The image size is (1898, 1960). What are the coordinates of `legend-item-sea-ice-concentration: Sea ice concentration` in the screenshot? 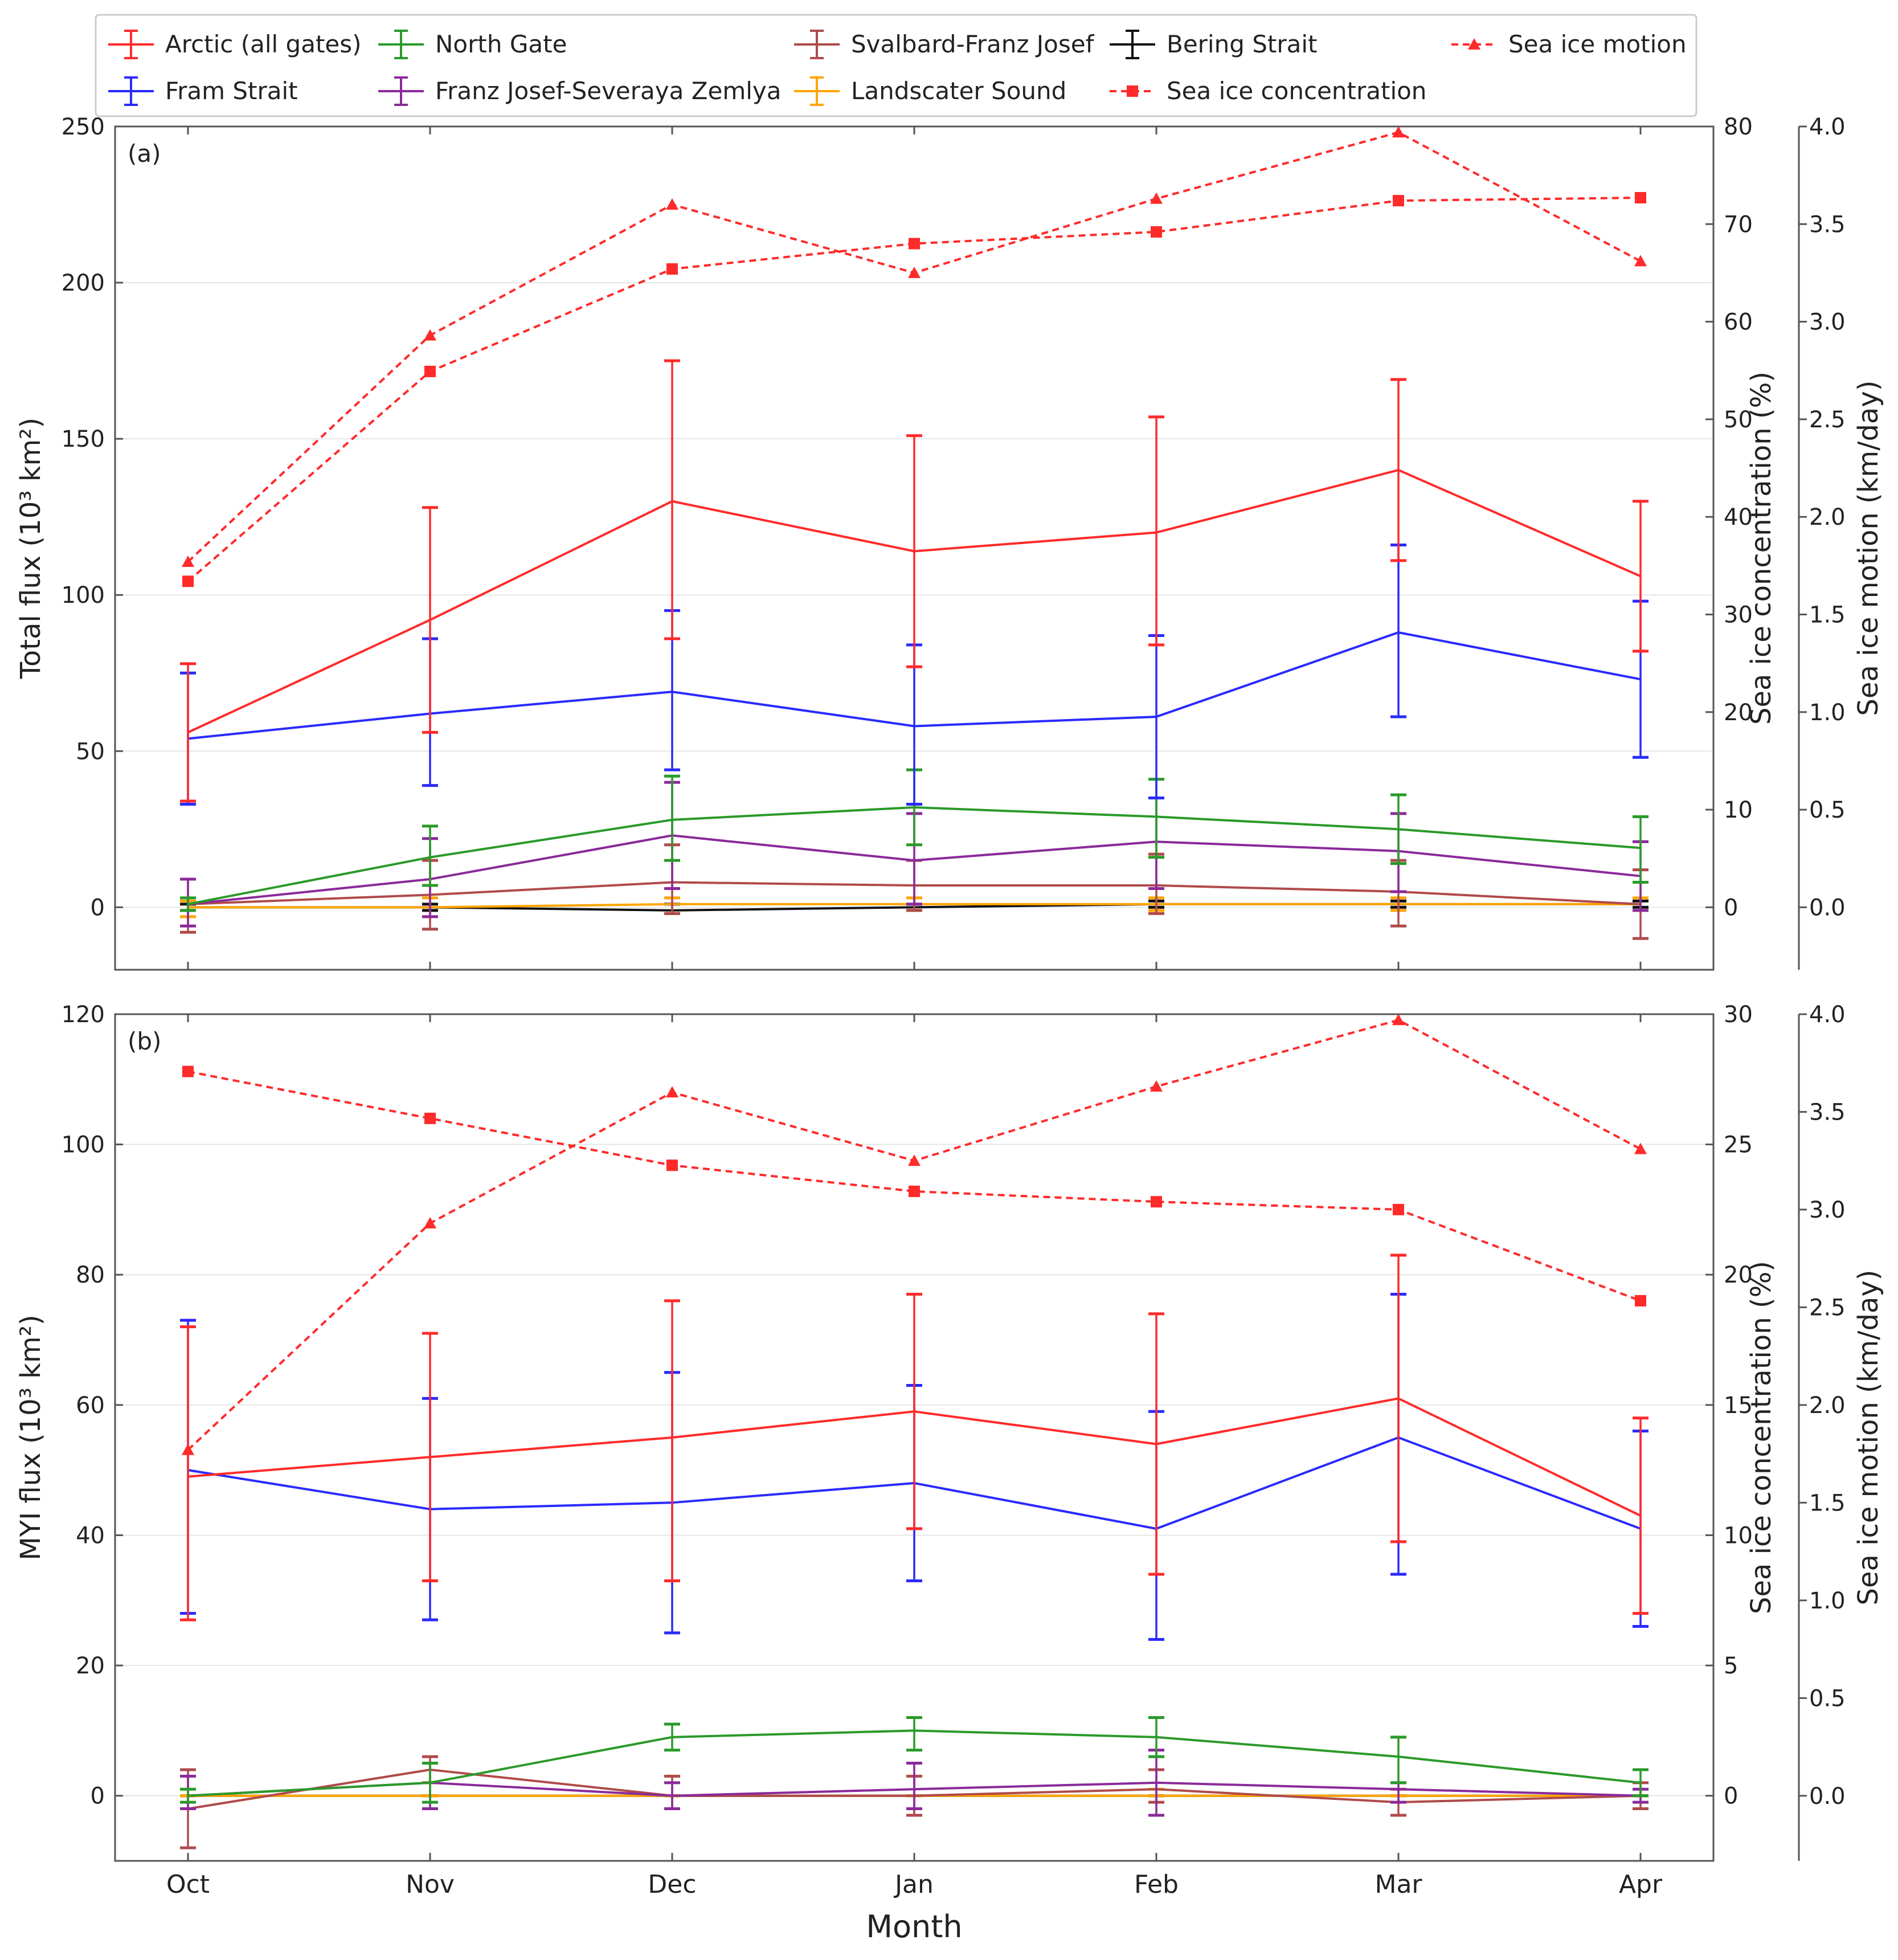 It's located at (1268, 91).